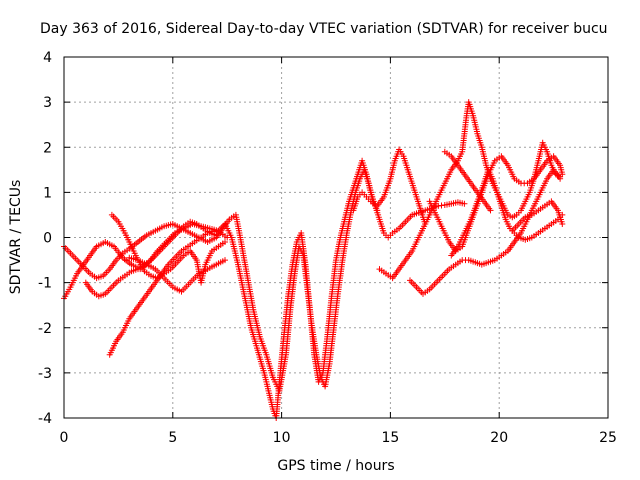 Image resolution: width=640 pixels, height=480 pixels. I want to click on x-tick-label: 10, so click(282, 438).